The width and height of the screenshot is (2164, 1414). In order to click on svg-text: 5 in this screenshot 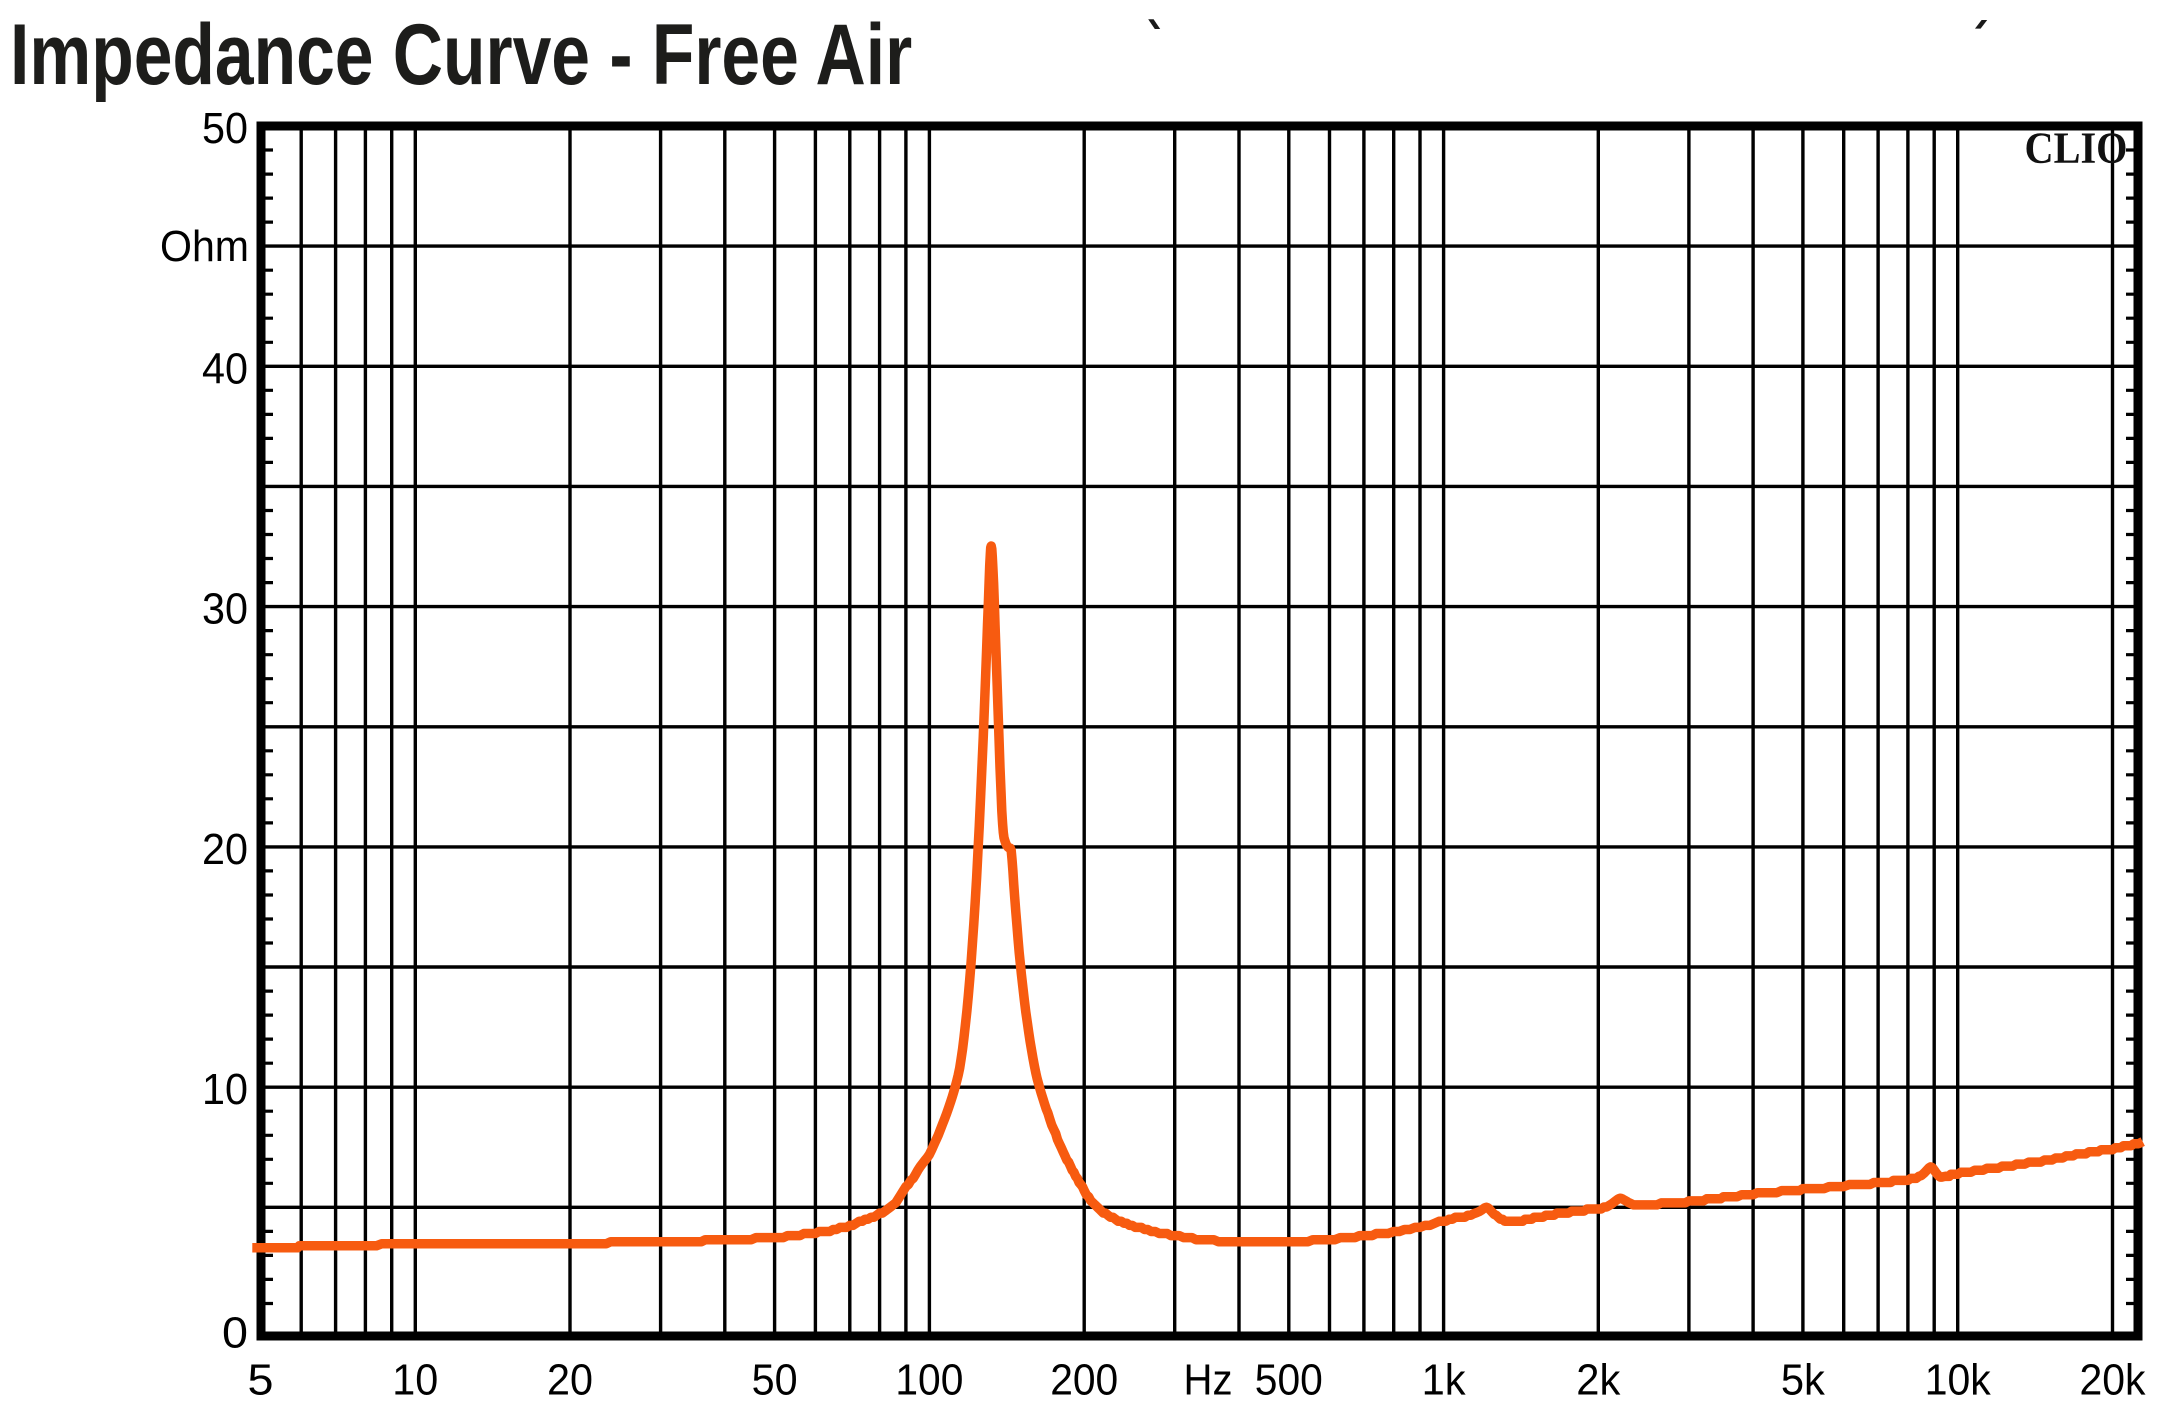, I will do `click(261, 1380)`.